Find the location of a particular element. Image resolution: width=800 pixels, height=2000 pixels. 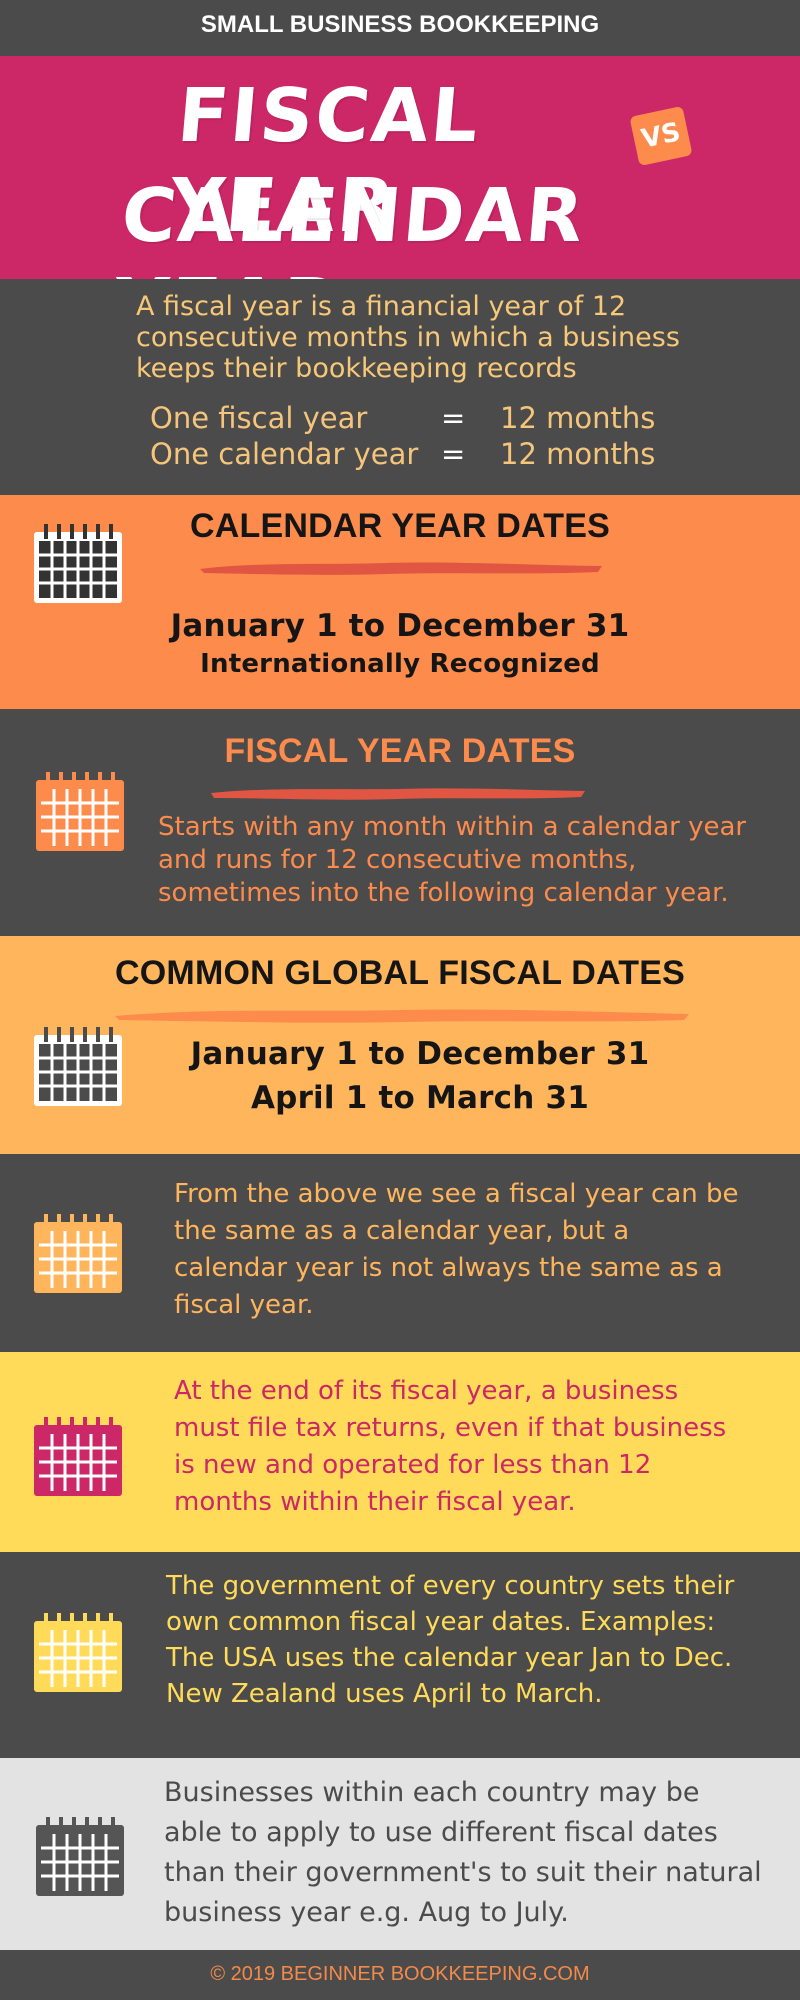

fiscal-year-row: One fiscal year = 12 months is located at coordinates (430, 418).